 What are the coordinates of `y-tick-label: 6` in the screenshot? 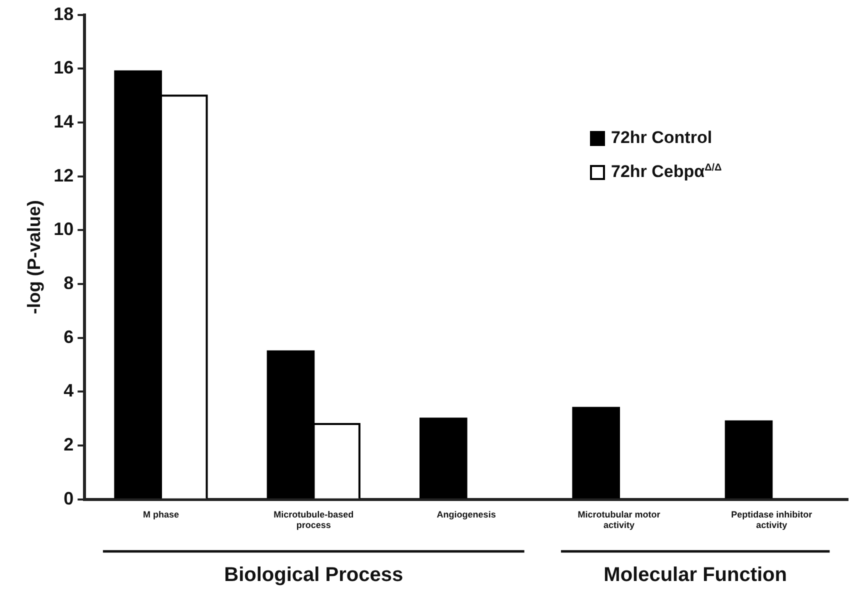 It's located at (69, 336).